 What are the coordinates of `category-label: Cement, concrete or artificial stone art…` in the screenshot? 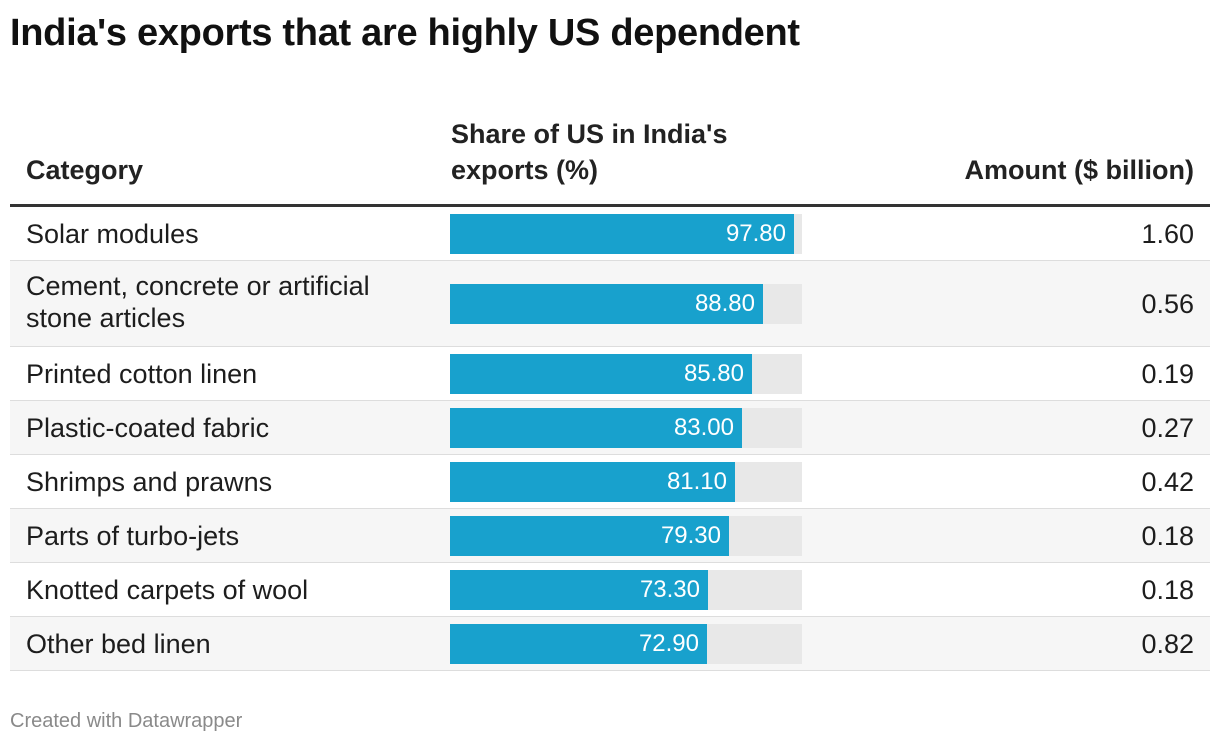 It's located at (198, 302).